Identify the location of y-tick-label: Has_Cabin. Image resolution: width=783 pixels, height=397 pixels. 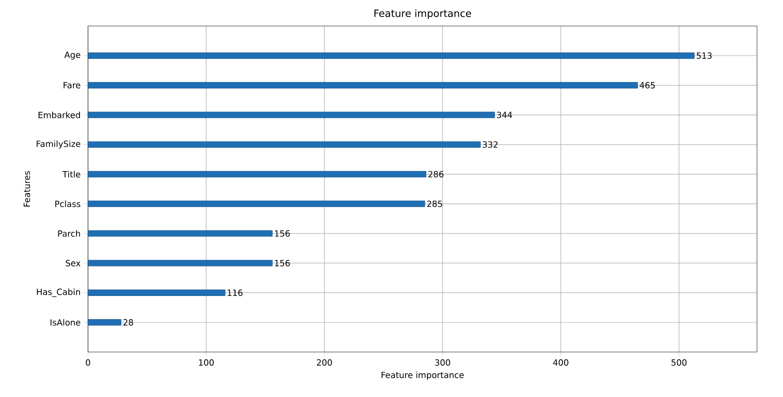
(58, 292).